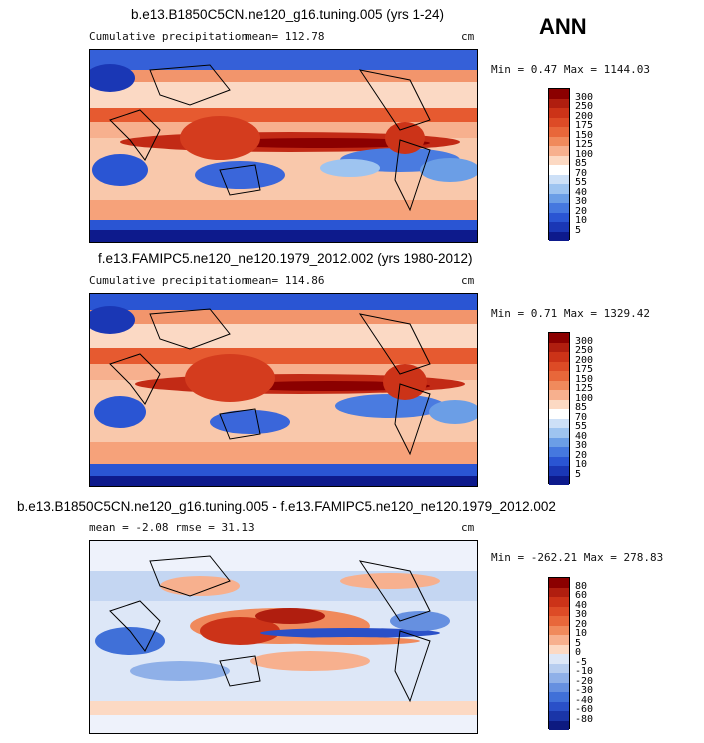  I want to click on panel-1-variable: Cumulative precipitation, so click(168, 36).